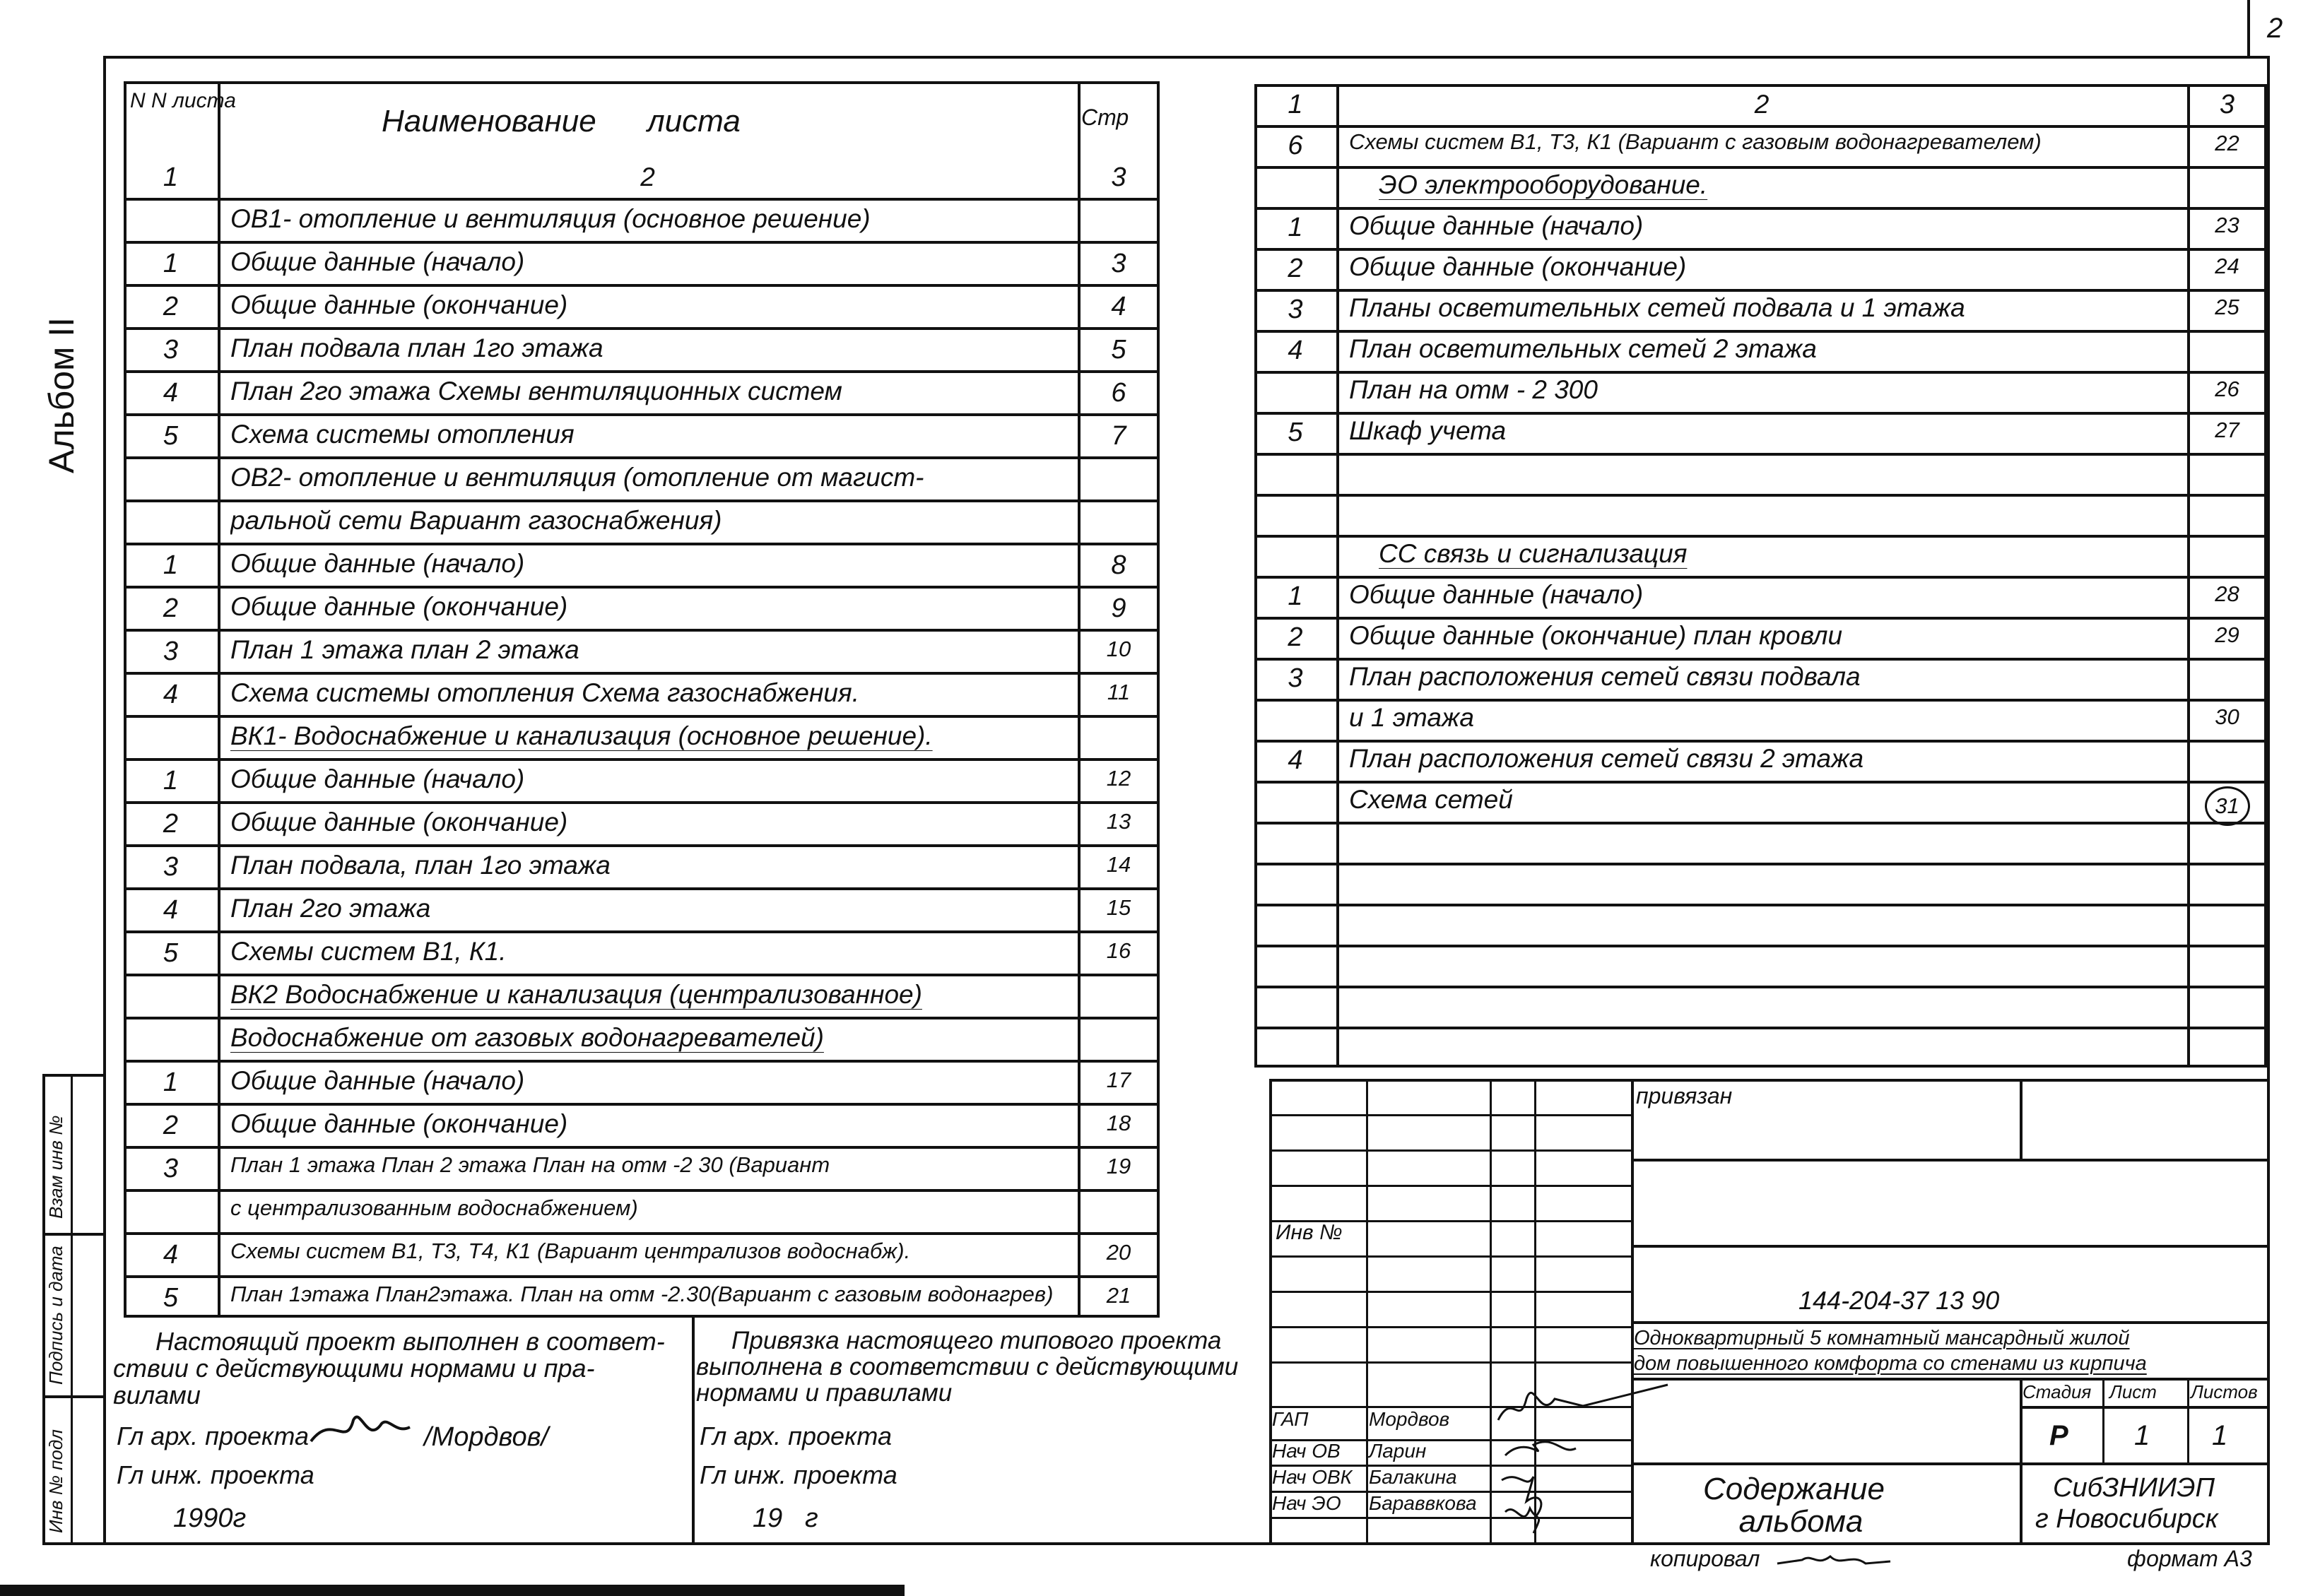 This screenshot has height=1596, width=2308. Describe the element at coordinates (1119, 1080) in the screenshot. I see `page-number: 17` at that location.